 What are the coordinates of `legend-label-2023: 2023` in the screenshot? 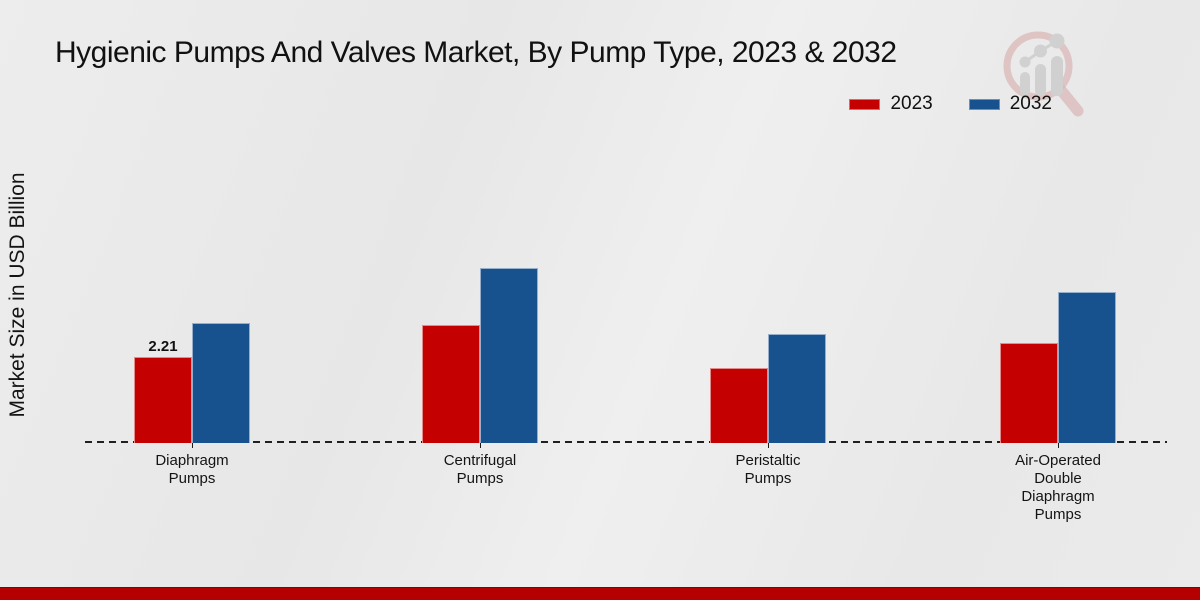 It's located at (911, 103).